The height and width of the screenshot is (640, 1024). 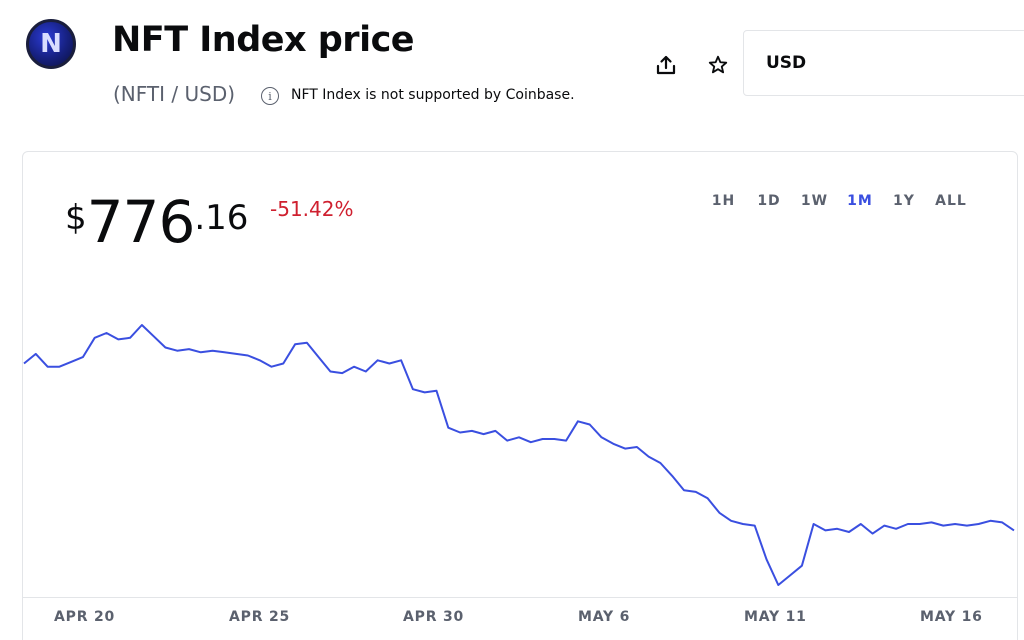 What do you see at coordinates (723, 201) in the screenshot?
I see `range-tab-1h: 1H` at bounding box center [723, 201].